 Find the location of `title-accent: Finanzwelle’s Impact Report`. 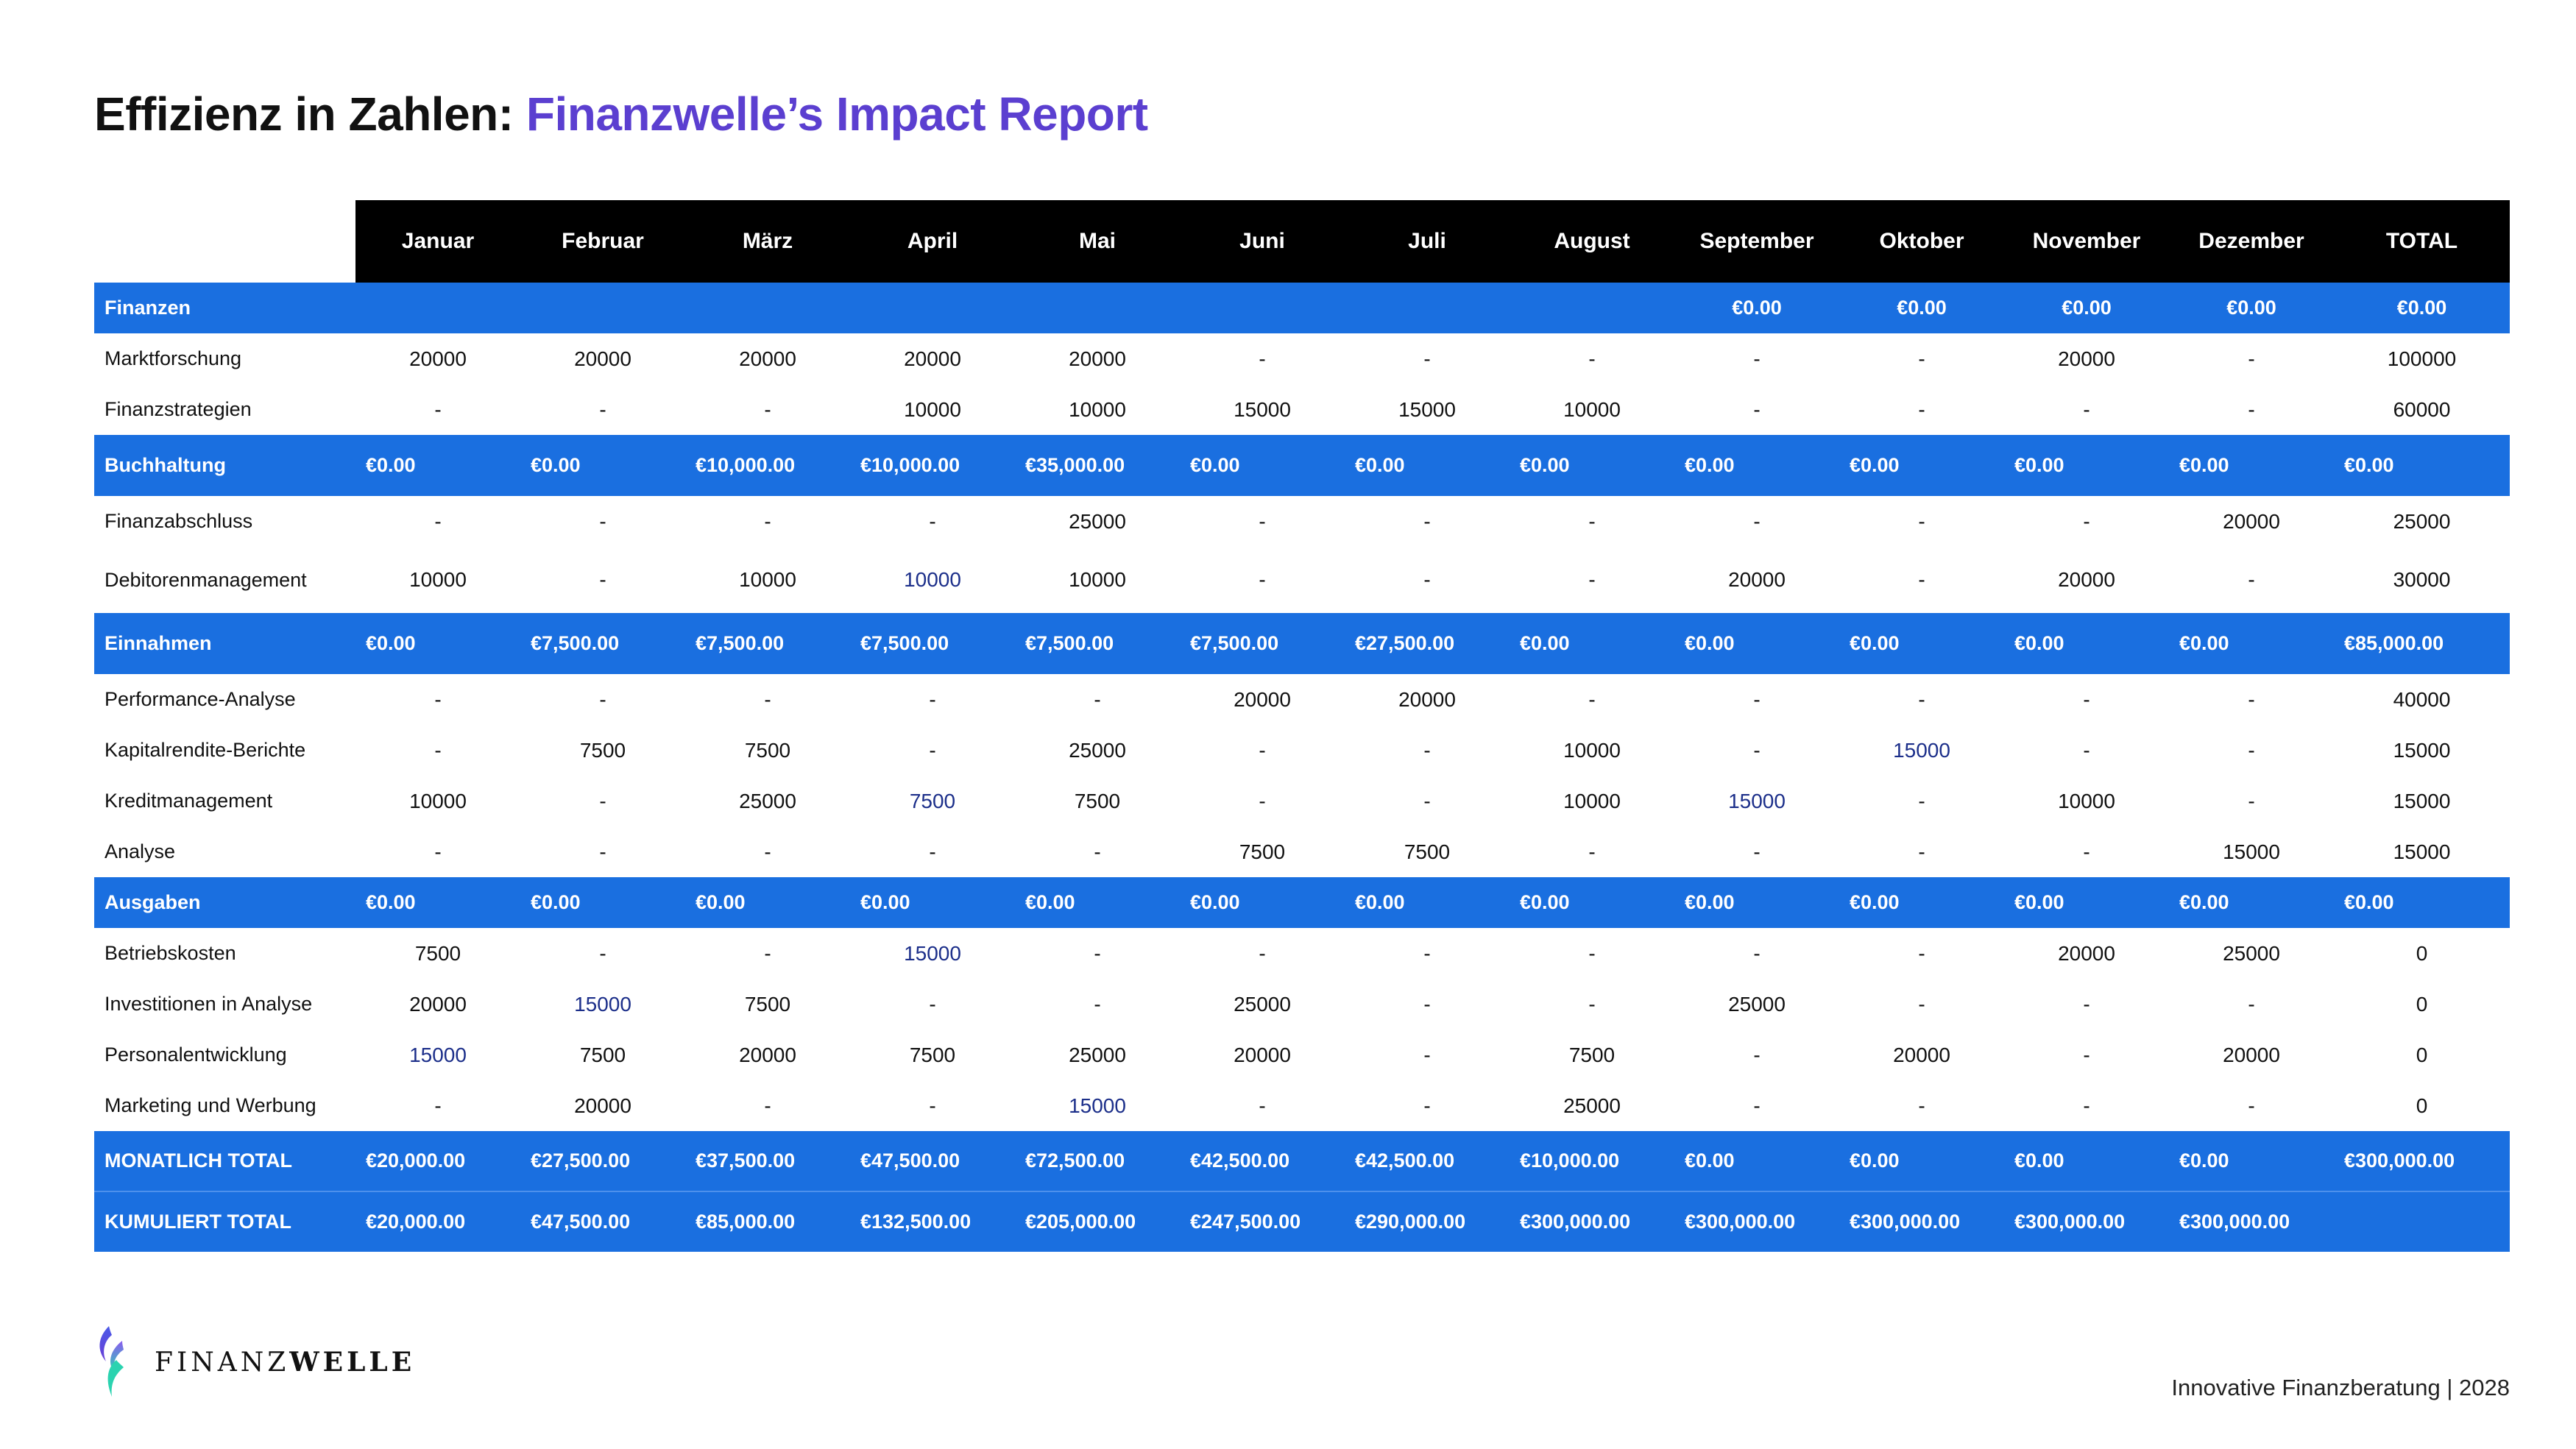

title-accent: Finanzwelle’s Impact Report is located at coordinates (837, 114).